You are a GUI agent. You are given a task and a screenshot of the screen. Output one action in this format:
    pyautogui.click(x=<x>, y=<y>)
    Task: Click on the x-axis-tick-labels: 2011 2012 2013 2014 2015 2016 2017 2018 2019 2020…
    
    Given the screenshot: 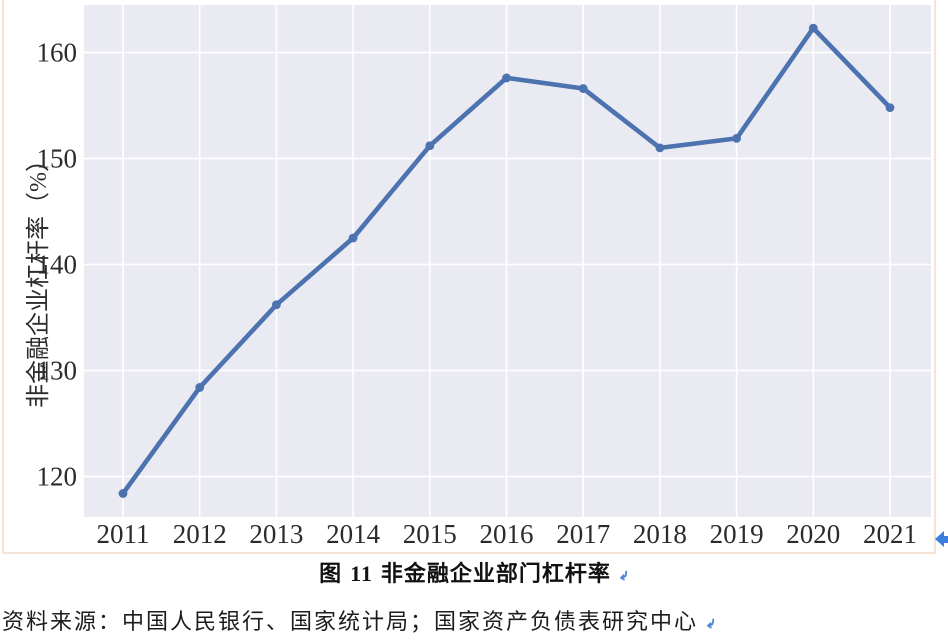 What is the action you would take?
    pyautogui.click(x=507, y=534)
    